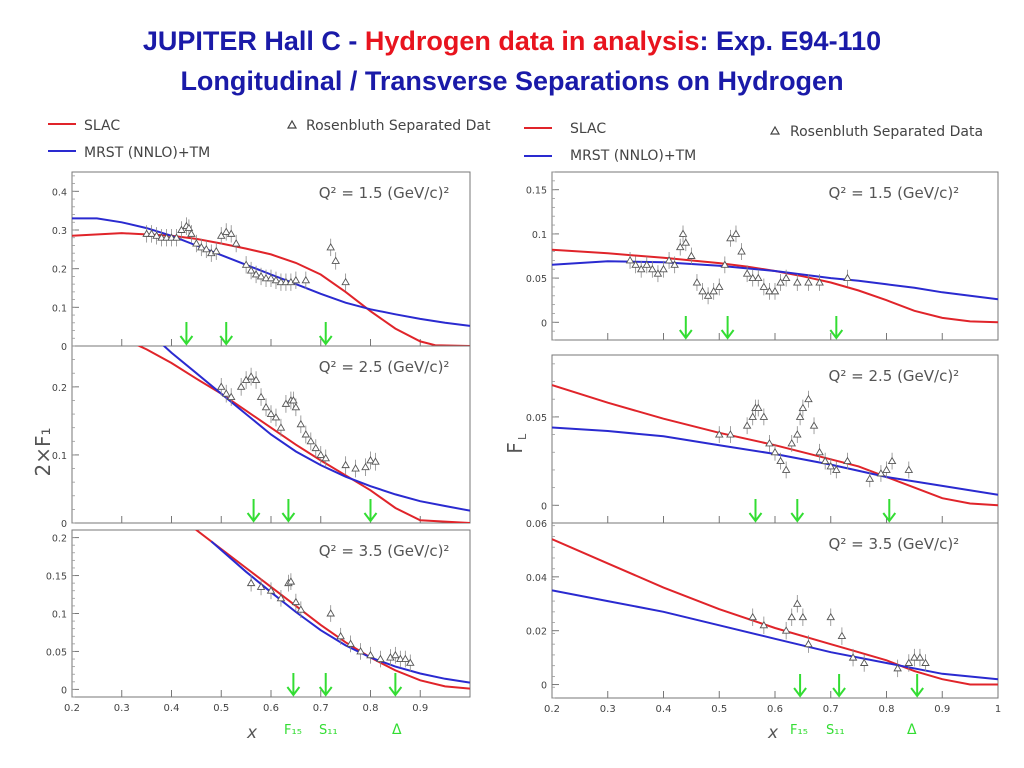  I want to click on resonance-s11-label-left: S₁₁, so click(328, 730).